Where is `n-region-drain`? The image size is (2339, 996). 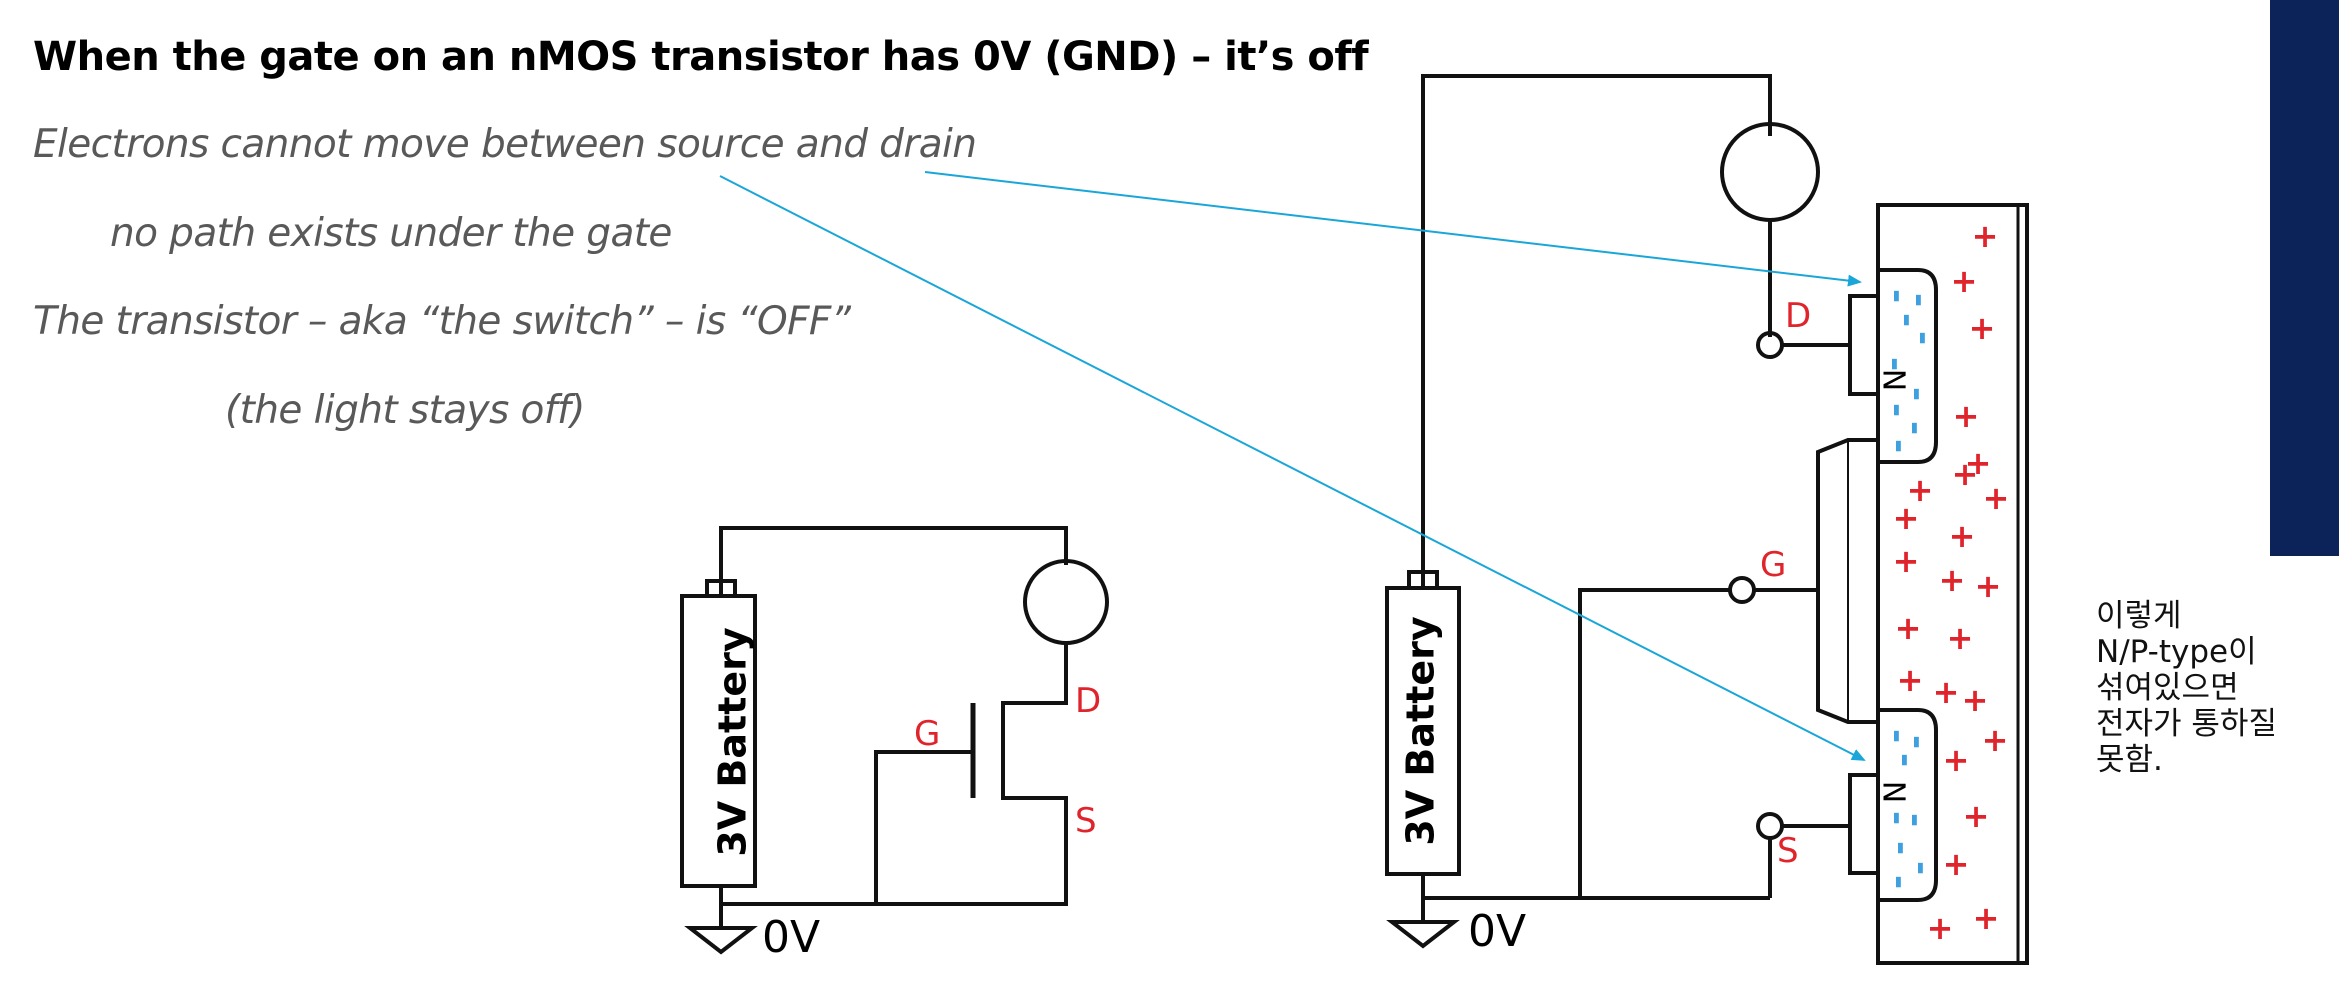
n-region-drain is located at coordinates (1907, 366).